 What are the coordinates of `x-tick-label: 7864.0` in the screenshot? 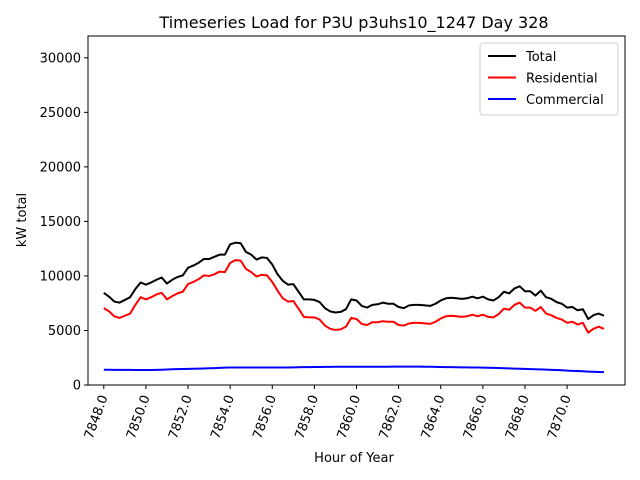 It's located at (434, 417).